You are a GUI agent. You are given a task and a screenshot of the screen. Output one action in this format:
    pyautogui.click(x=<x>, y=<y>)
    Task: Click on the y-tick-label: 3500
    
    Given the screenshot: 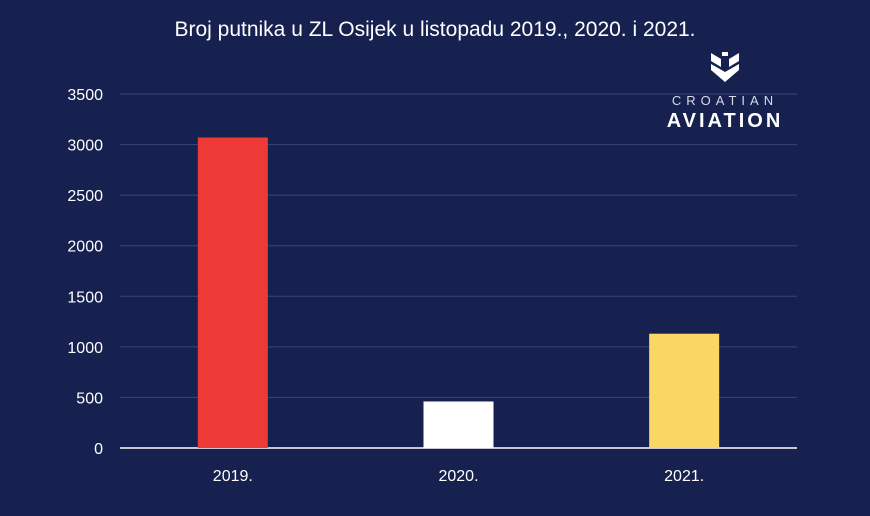 What is the action you would take?
    pyautogui.click(x=85, y=95)
    